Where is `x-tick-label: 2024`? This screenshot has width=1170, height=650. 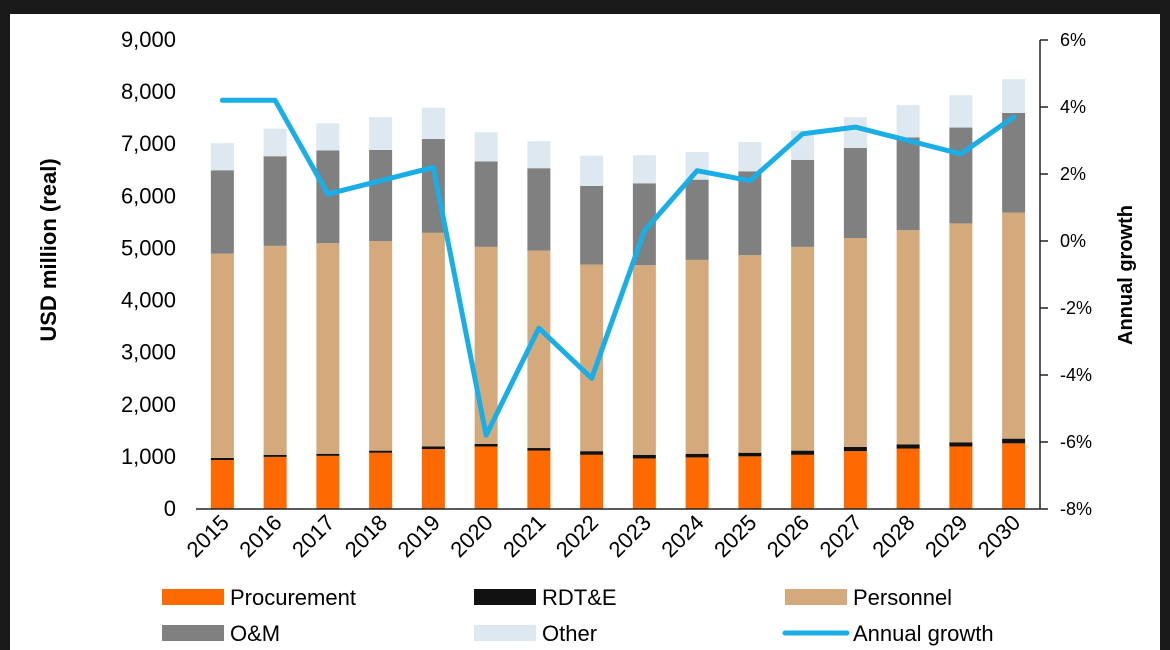 x-tick-label: 2024 is located at coordinates (682, 536).